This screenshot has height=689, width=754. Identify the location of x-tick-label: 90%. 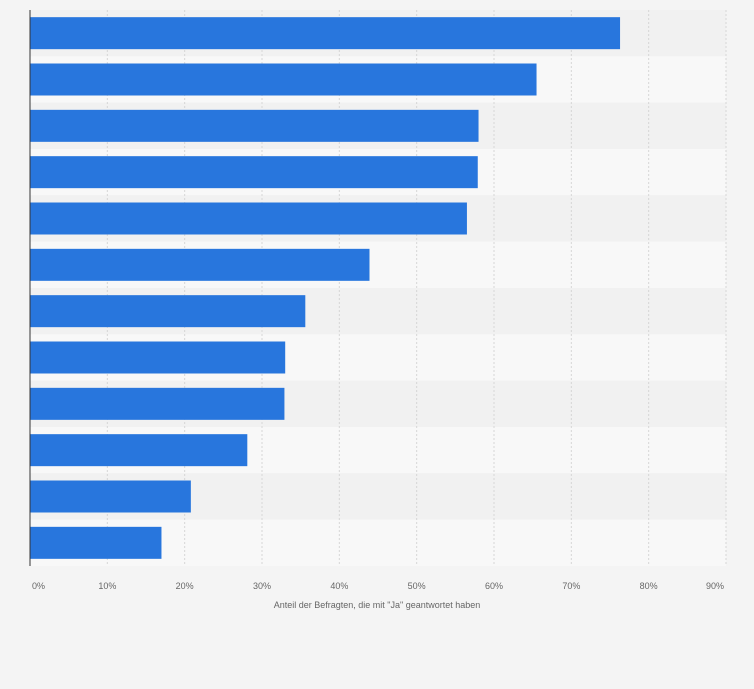
(715, 586).